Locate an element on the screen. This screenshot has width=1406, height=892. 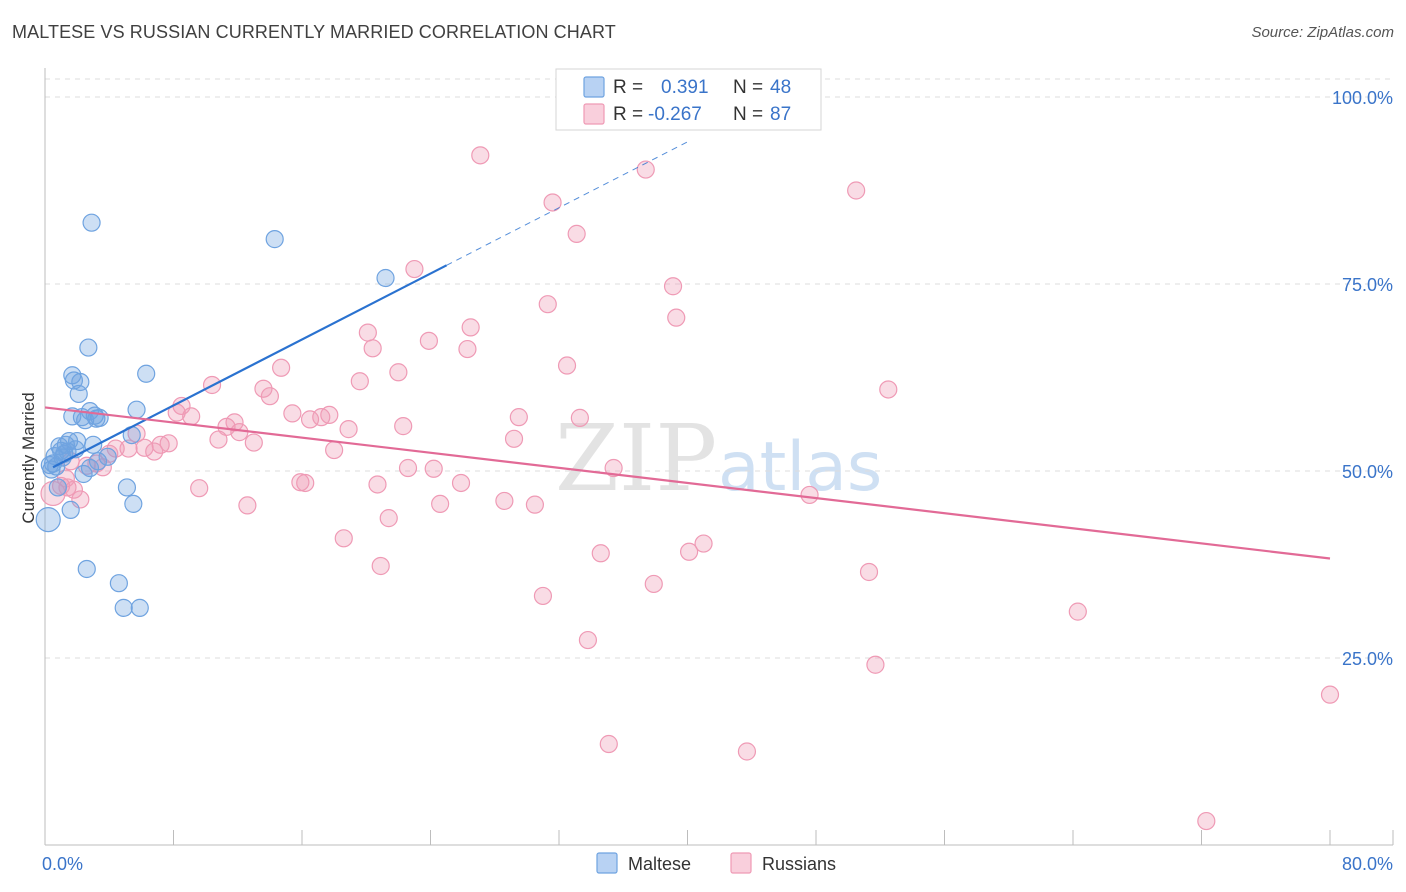
watermark-atlas: atlas is located at coordinates (800, 467).